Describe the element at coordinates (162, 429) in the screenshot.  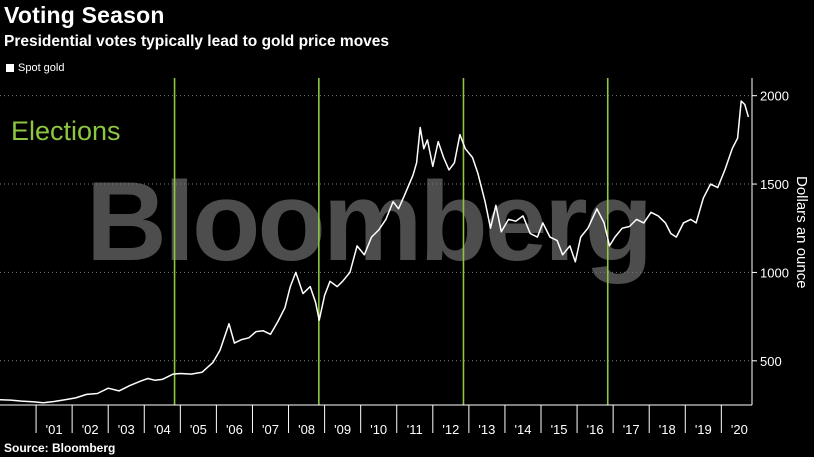
I see `x-tick-label: '04` at that location.